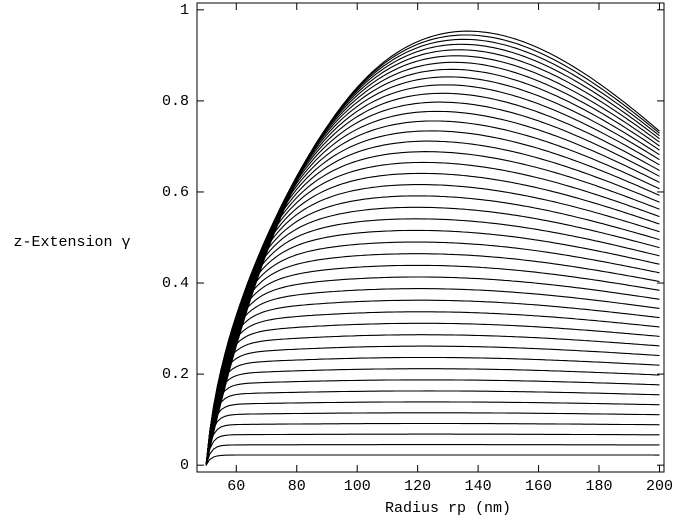  Describe the element at coordinates (184, 465) in the screenshot. I see `y-tick-label: 0` at that location.